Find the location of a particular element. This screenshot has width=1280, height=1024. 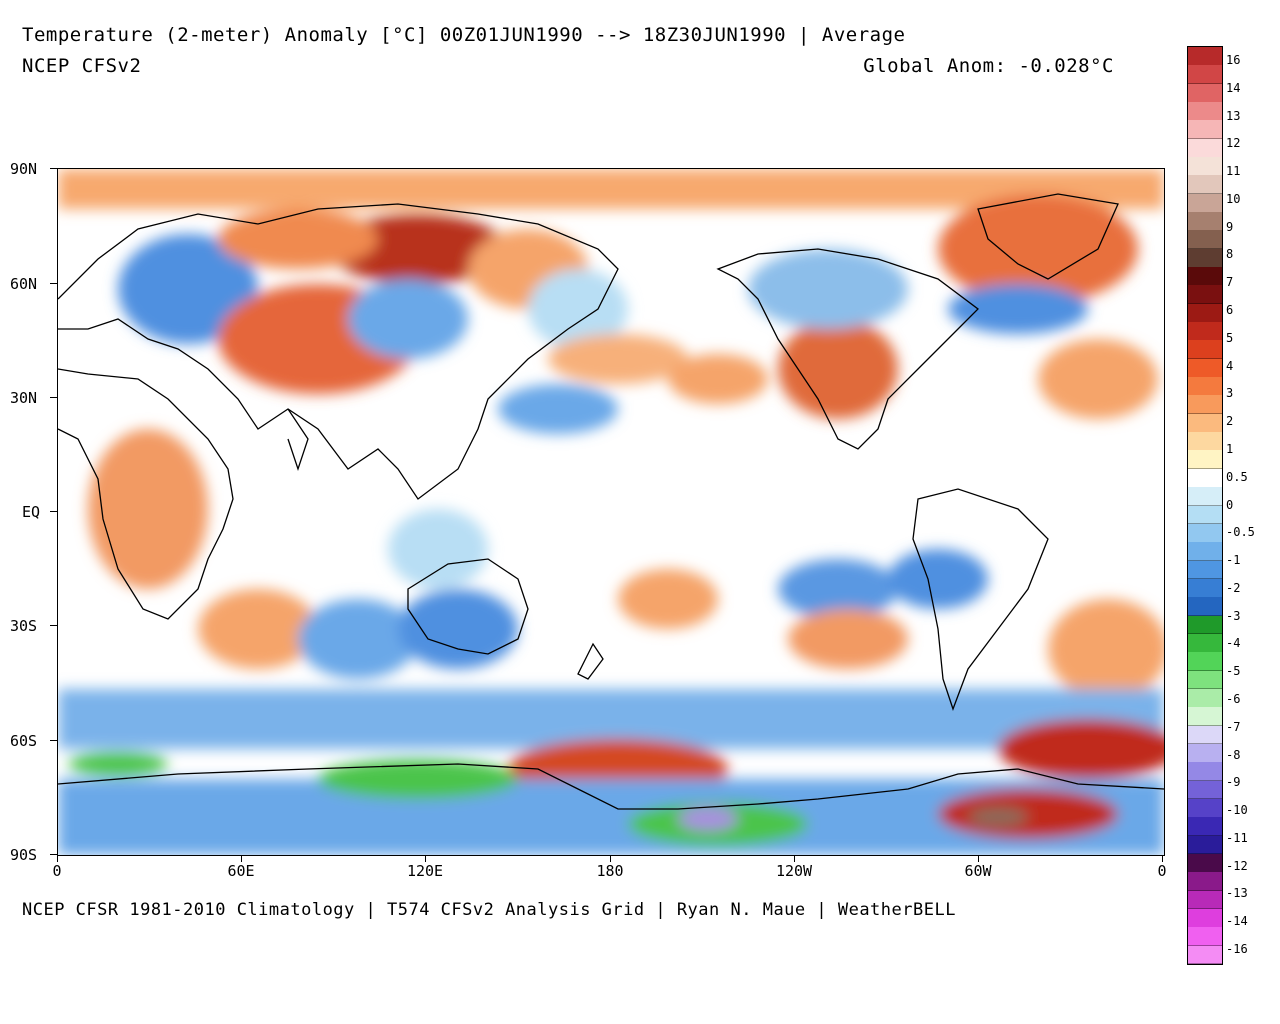

colorbar-label: 0.5 is located at coordinates (1237, 476).